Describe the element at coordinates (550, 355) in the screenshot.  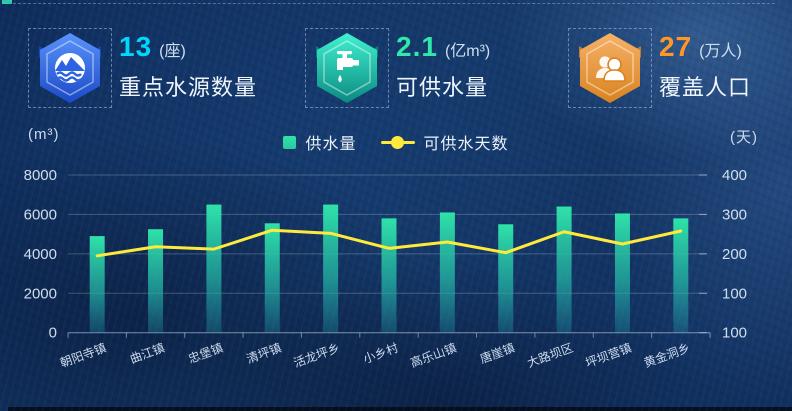
I see `x-axis-label: 大路坝区` at that location.